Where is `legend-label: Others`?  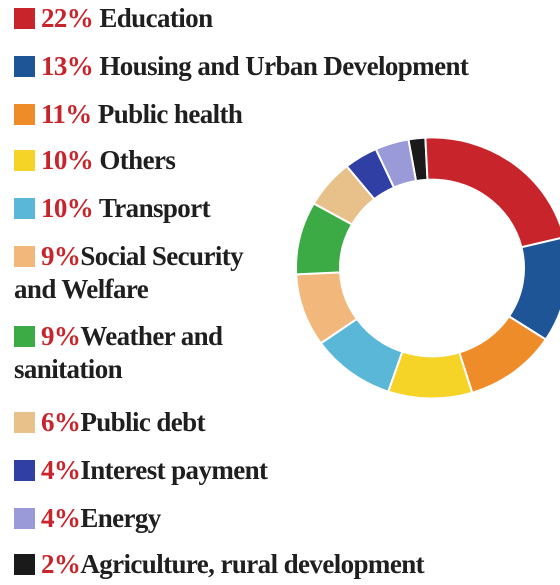 legend-label: Others is located at coordinates (137, 160).